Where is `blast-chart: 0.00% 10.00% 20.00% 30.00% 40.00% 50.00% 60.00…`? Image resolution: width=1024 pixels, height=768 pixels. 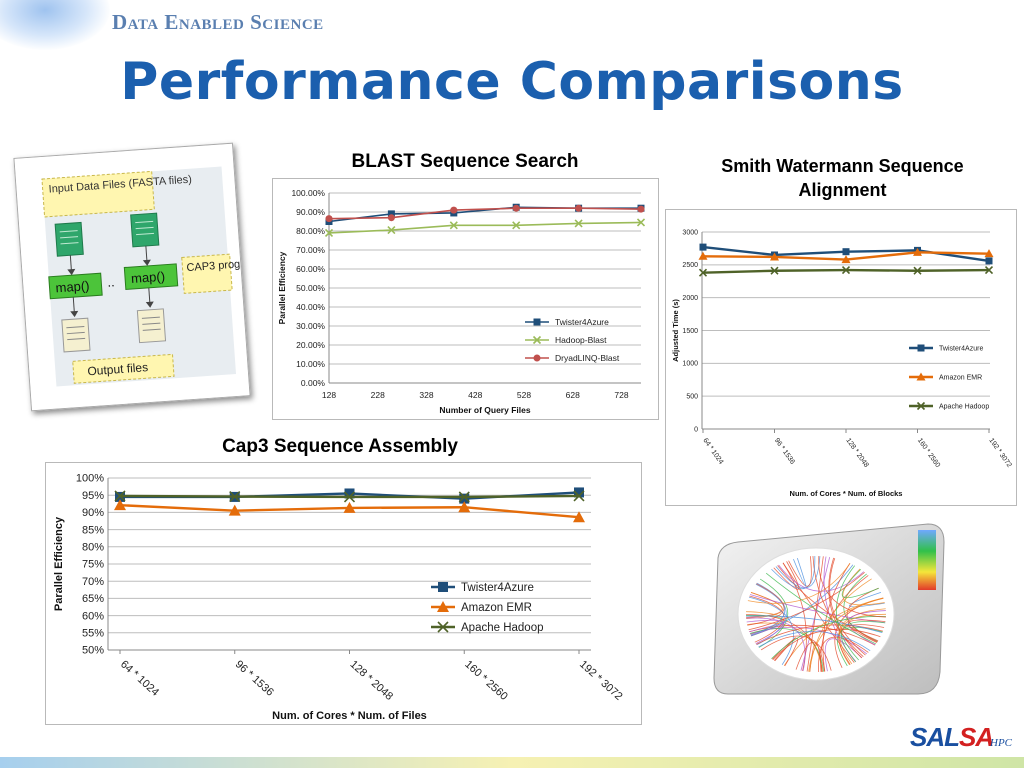
blast-chart: 0.00% 10.00% 20.00% 30.00% 40.00% 50.00% 60.00… is located at coordinates (461, 301).